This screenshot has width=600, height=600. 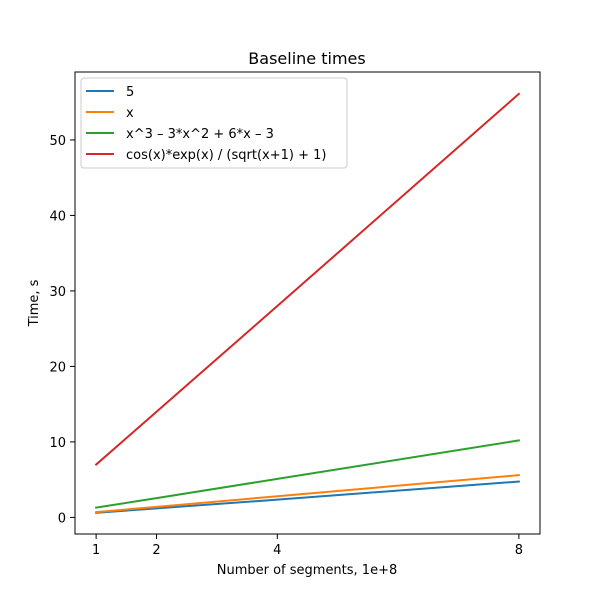 I want to click on x-tick-label: 8, so click(x=519, y=550).